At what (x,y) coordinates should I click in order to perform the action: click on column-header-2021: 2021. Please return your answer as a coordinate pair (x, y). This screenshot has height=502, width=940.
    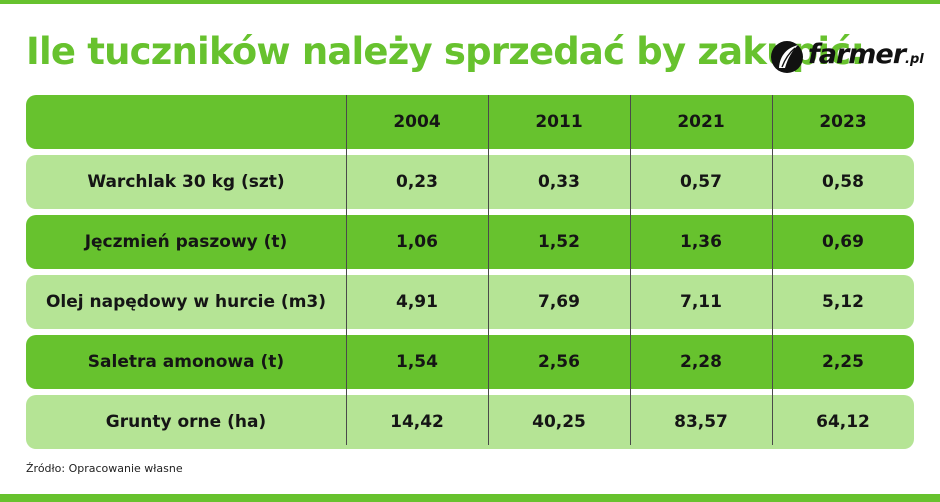
    Looking at the image, I should click on (701, 122).